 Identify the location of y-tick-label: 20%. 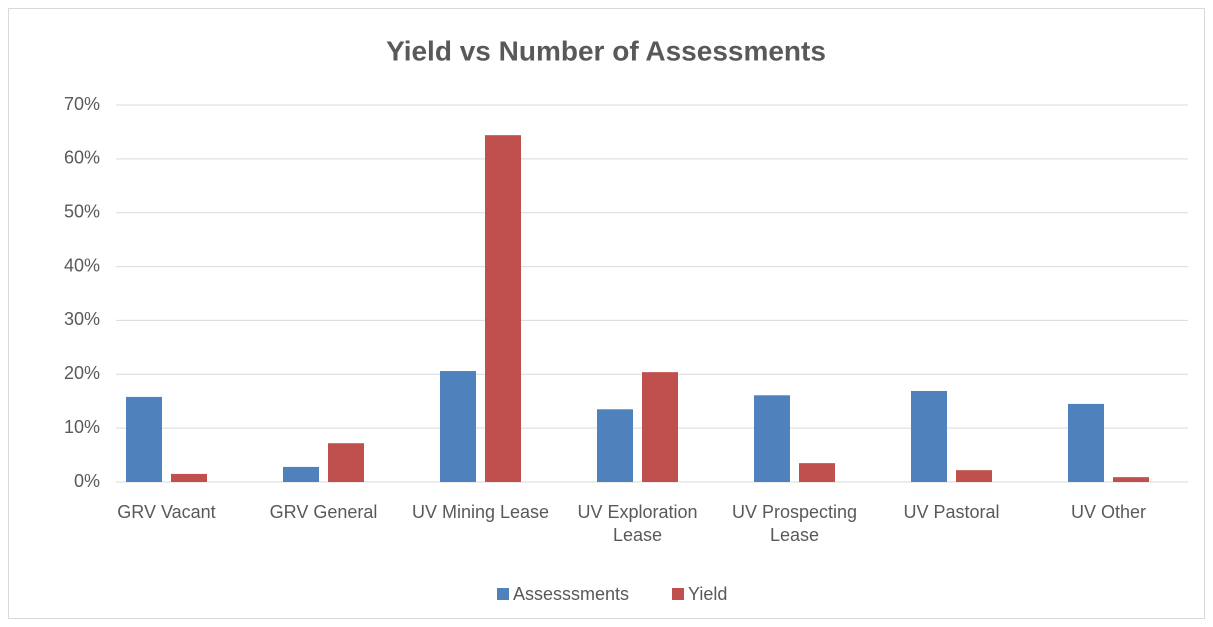
(82, 373).